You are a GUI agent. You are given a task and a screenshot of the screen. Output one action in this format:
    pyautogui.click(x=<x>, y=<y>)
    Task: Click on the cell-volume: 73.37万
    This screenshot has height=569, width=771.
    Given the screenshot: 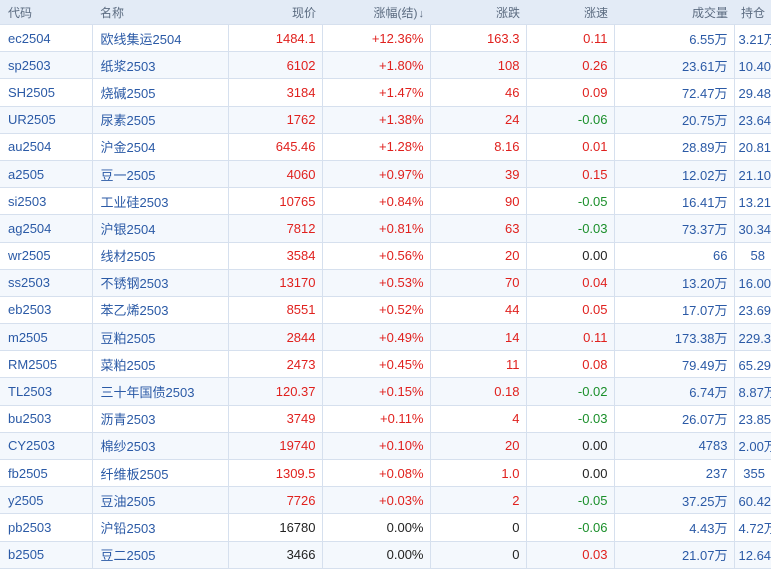 What is the action you would take?
    pyautogui.click(x=674, y=228)
    